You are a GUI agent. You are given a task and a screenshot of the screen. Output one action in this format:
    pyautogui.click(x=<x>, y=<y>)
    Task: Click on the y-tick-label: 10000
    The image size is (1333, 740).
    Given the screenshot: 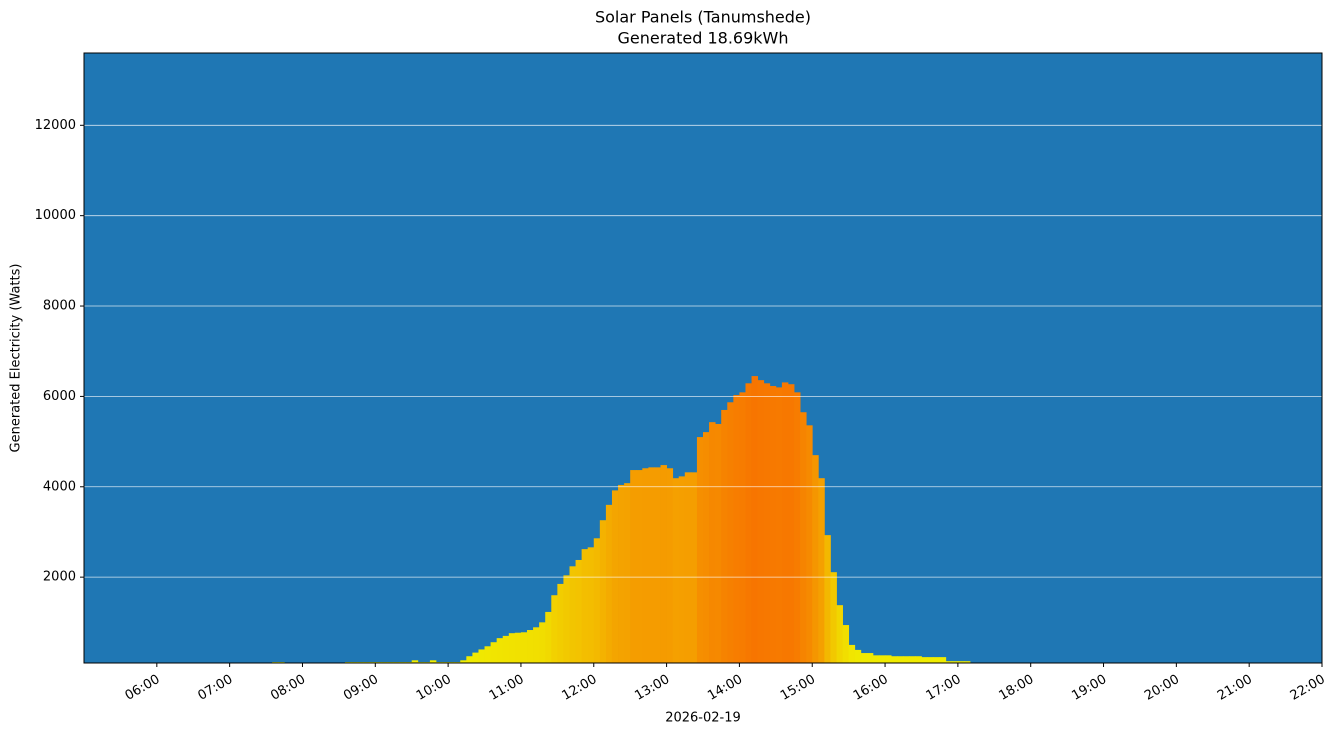 What is the action you would take?
    pyautogui.click(x=55, y=215)
    